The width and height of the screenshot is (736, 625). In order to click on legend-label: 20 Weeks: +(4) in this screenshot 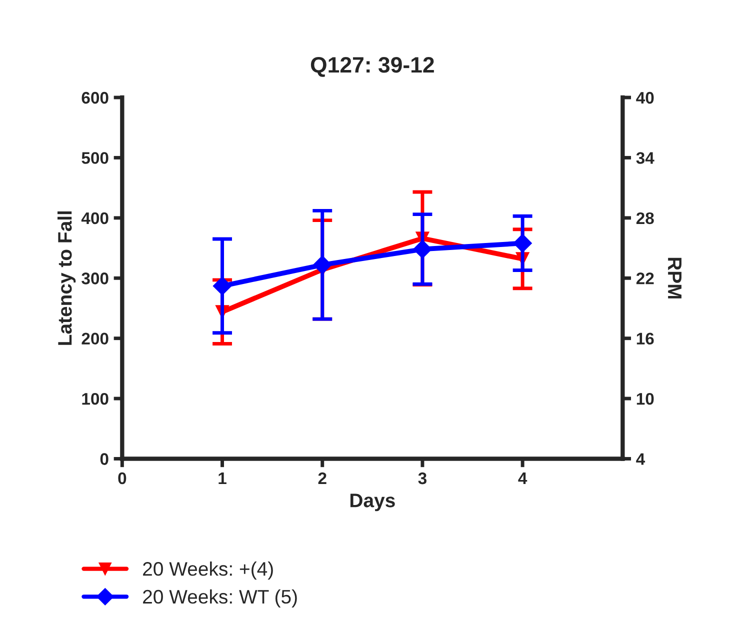, I will do `click(208, 571)`.